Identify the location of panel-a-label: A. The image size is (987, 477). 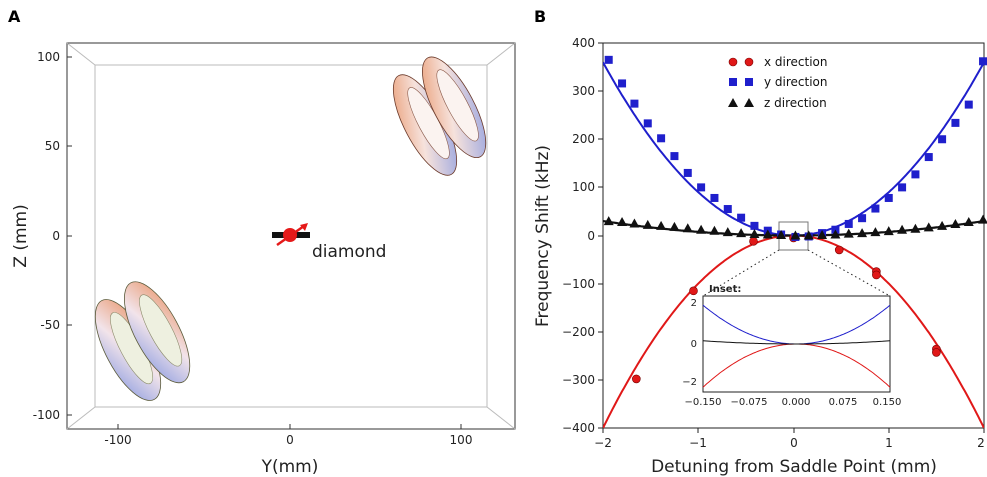
(14, 16).